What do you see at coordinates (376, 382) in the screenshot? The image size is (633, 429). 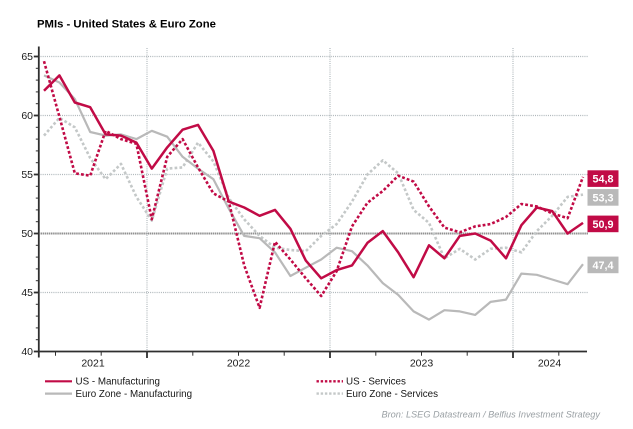 I see `svg-text: US - Services` at bounding box center [376, 382].